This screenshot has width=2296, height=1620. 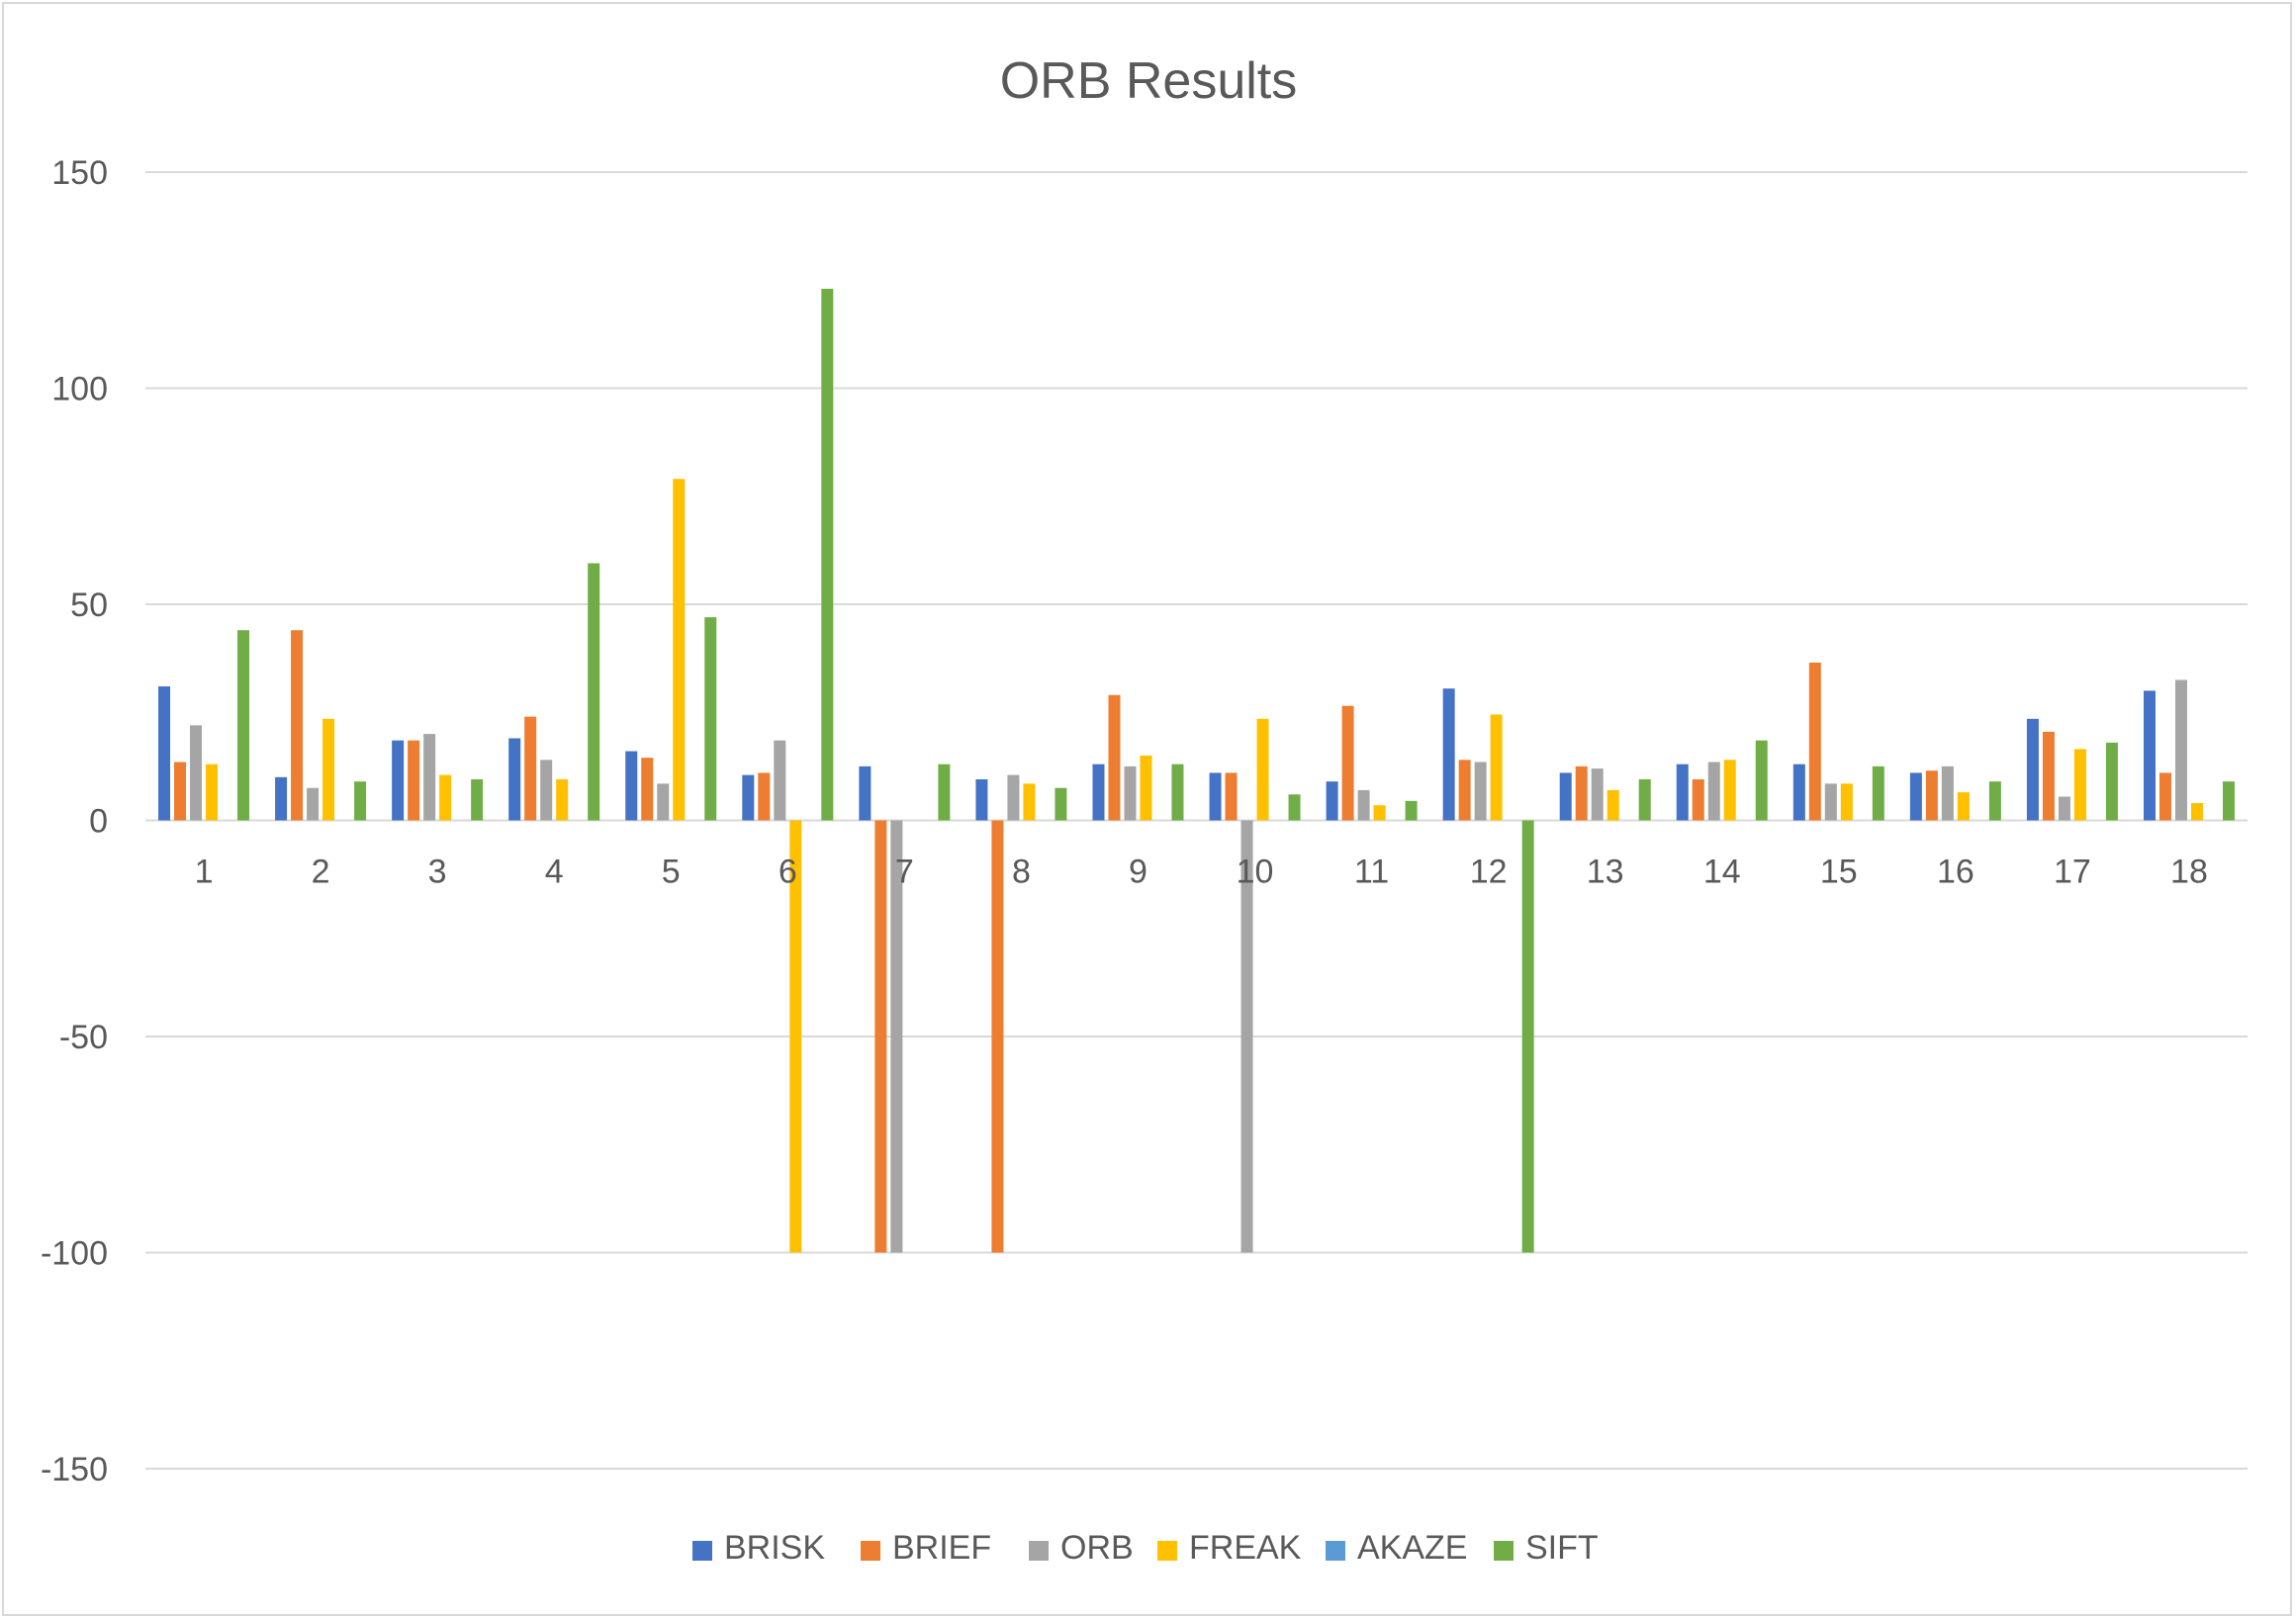 I want to click on x-tick-label: 17, so click(x=2072, y=872).